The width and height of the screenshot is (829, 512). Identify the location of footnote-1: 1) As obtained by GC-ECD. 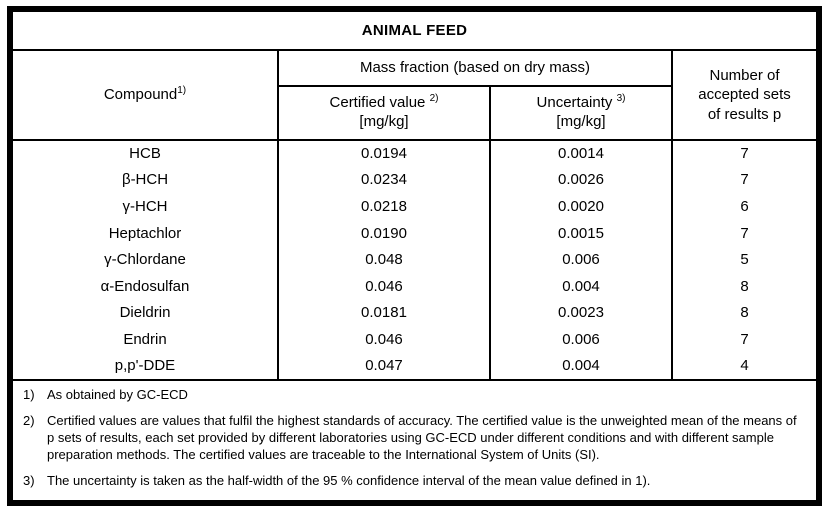
(415, 394).